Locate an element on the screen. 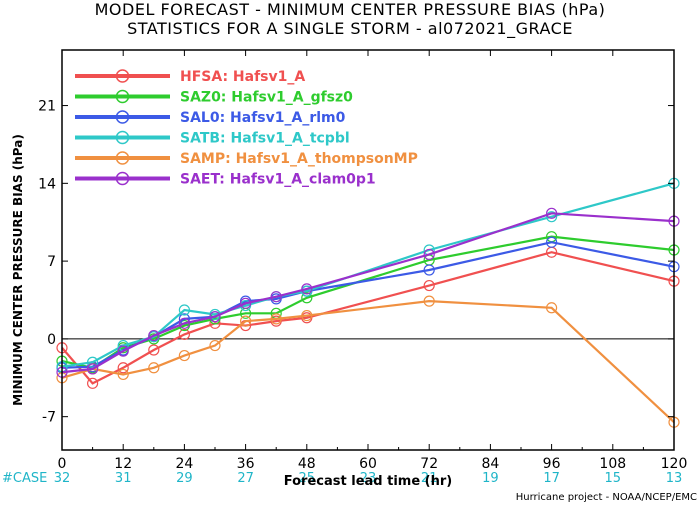 The height and width of the screenshot is (506, 700). x-axis-label: Forecast lead time (hr) is located at coordinates (368, 481).